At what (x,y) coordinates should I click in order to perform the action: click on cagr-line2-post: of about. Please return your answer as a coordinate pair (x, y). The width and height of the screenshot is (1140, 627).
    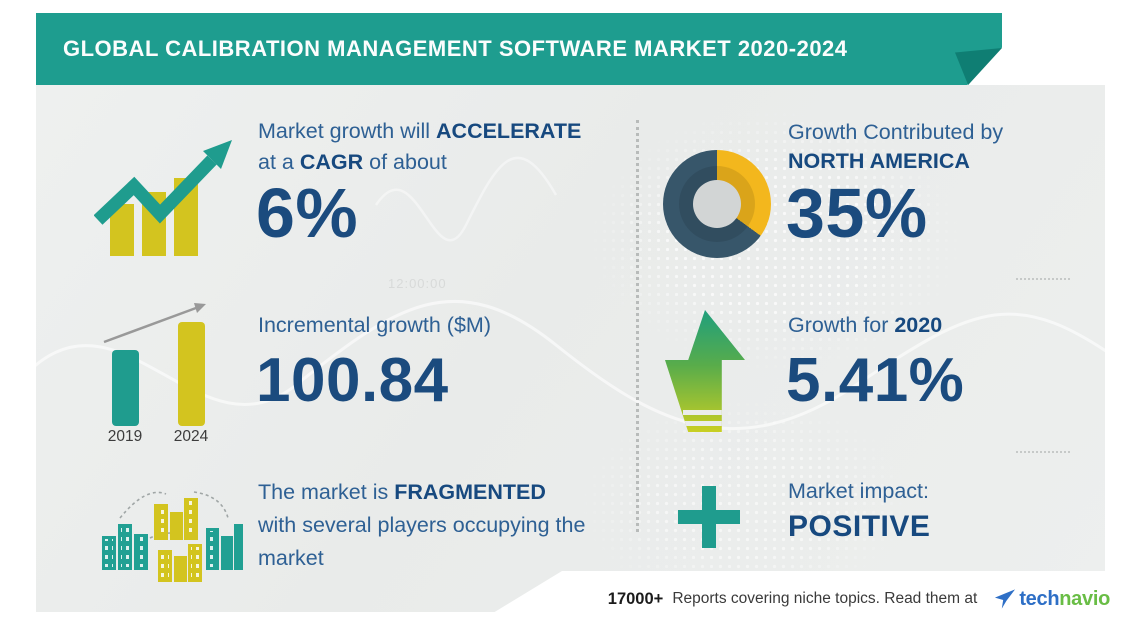
    Looking at the image, I should click on (405, 162).